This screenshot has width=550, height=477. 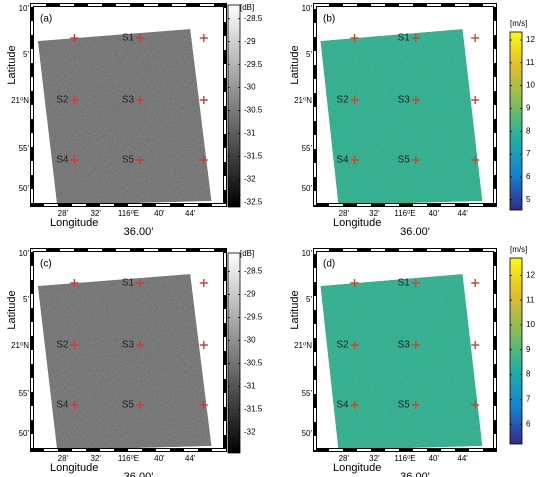 What do you see at coordinates (250, 431) in the screenshot?
I see `colorbar-tick-label: -32` at bounding box center [250, 431].